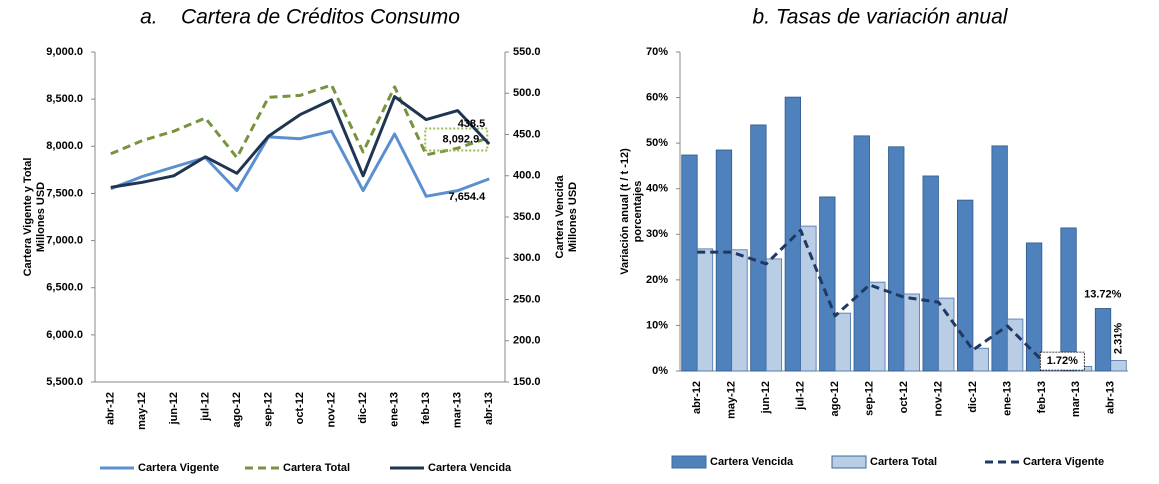 The image size is (1159, 484). Describe the element at coordinates (28, 217) in the screenshot. I see `axis-title: Cartera Vigente y Total` at that location.